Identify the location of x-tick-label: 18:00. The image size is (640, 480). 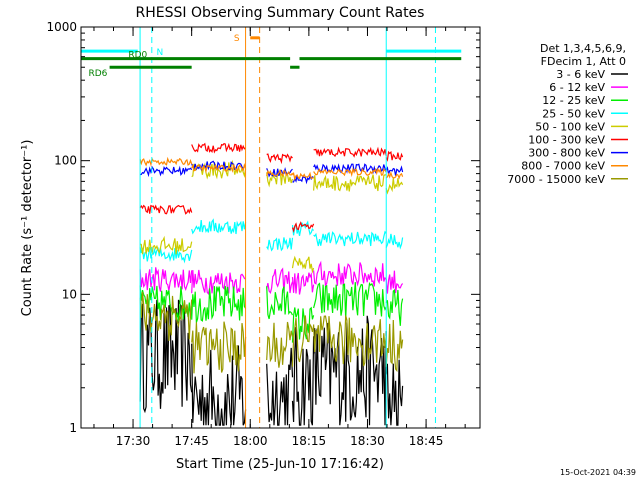
(250, 441).